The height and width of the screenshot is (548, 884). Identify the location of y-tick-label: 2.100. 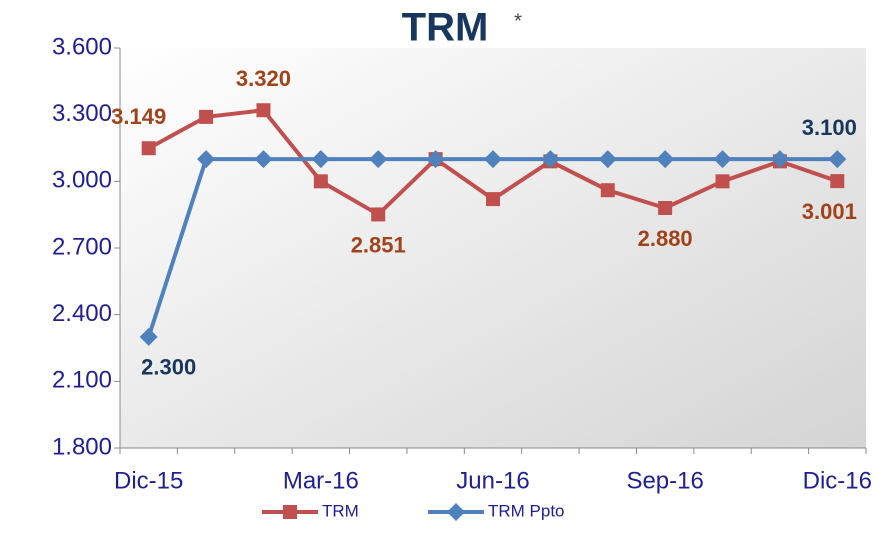
(82, 380).